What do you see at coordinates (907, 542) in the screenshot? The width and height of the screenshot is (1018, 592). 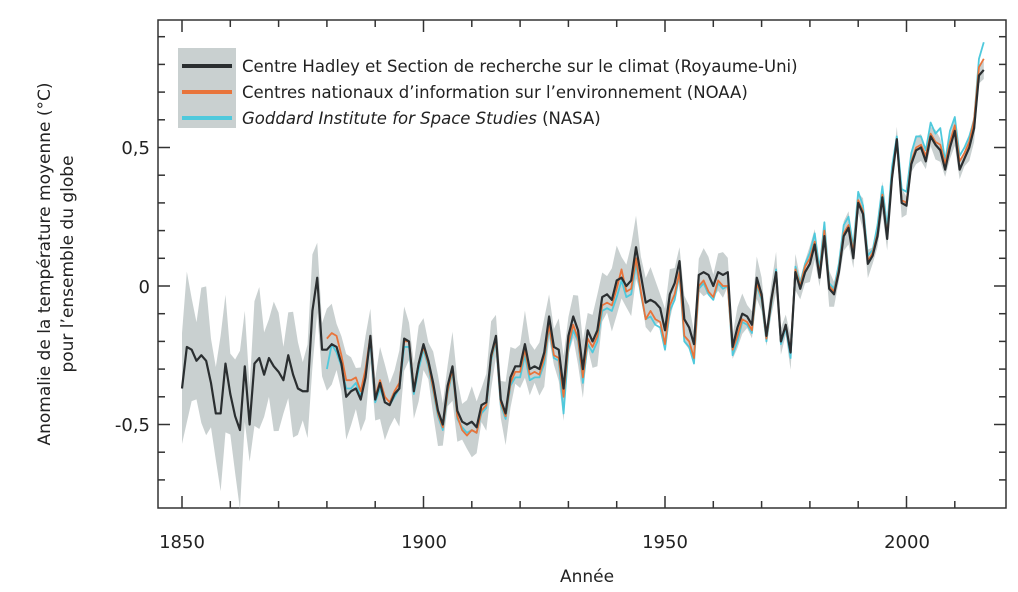 I see `x-tick-label-2000: 2000` at bounding box center [907, 542].